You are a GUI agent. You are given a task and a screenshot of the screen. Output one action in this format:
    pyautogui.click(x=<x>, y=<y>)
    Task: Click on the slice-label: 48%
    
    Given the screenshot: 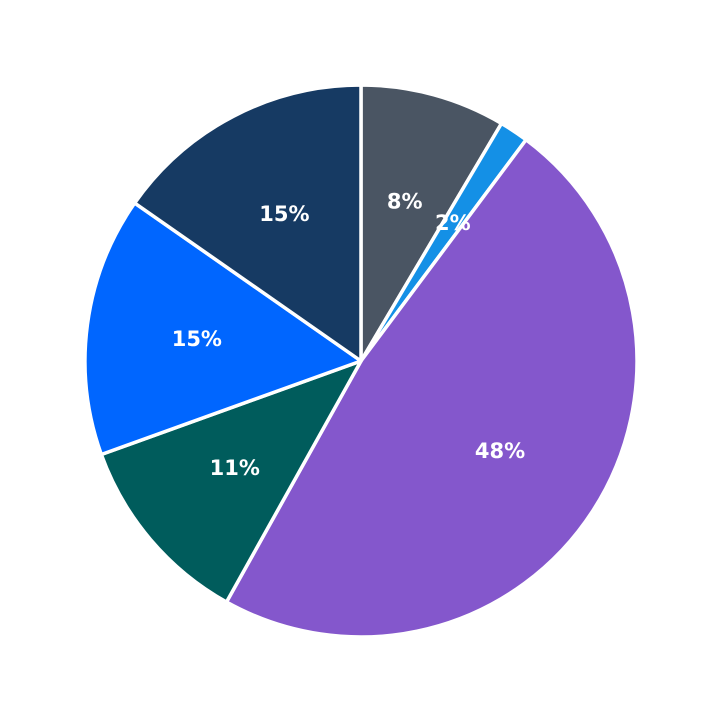 What is the action you would take?
    pyautogui.click(x=500, y=451)
    